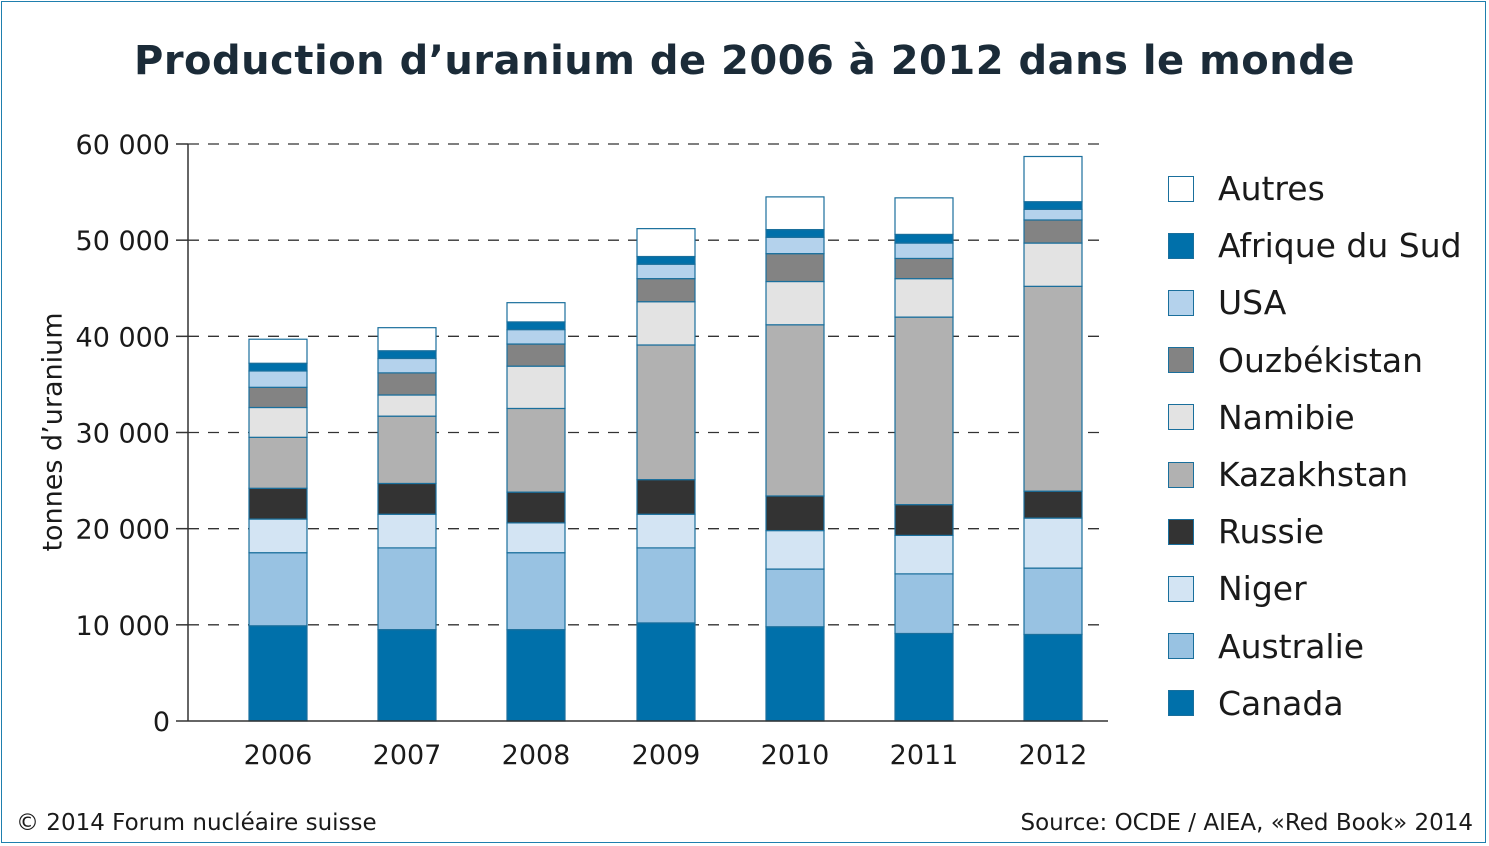  I want to click on bar-2007-australie, so click(407, 589).